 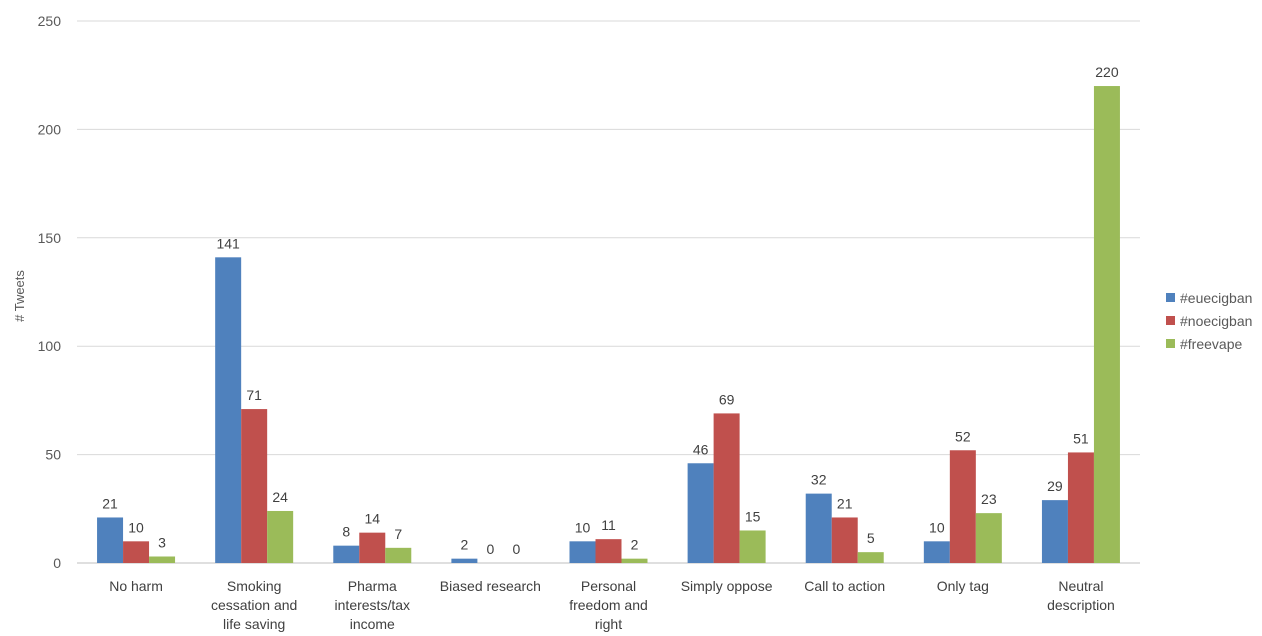 What do you see at coordinates (963, 436) in the screenshot?
I see `data-label: 52` at bounding box center [963, 436].